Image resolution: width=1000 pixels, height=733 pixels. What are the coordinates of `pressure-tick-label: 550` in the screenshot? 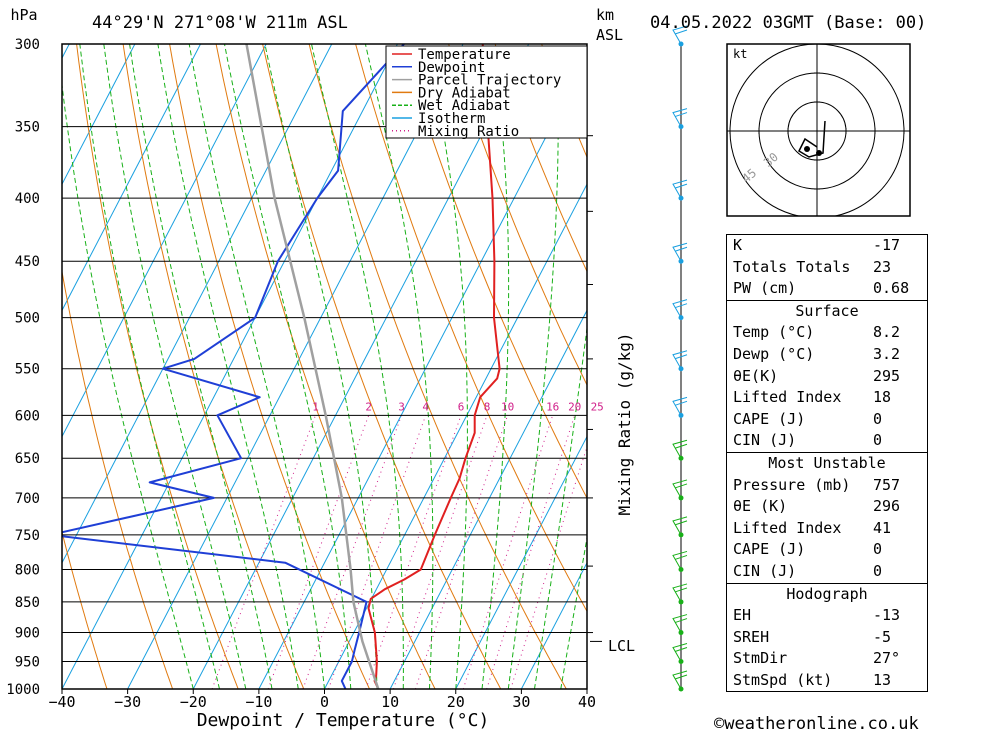 It's located at (27, 370).